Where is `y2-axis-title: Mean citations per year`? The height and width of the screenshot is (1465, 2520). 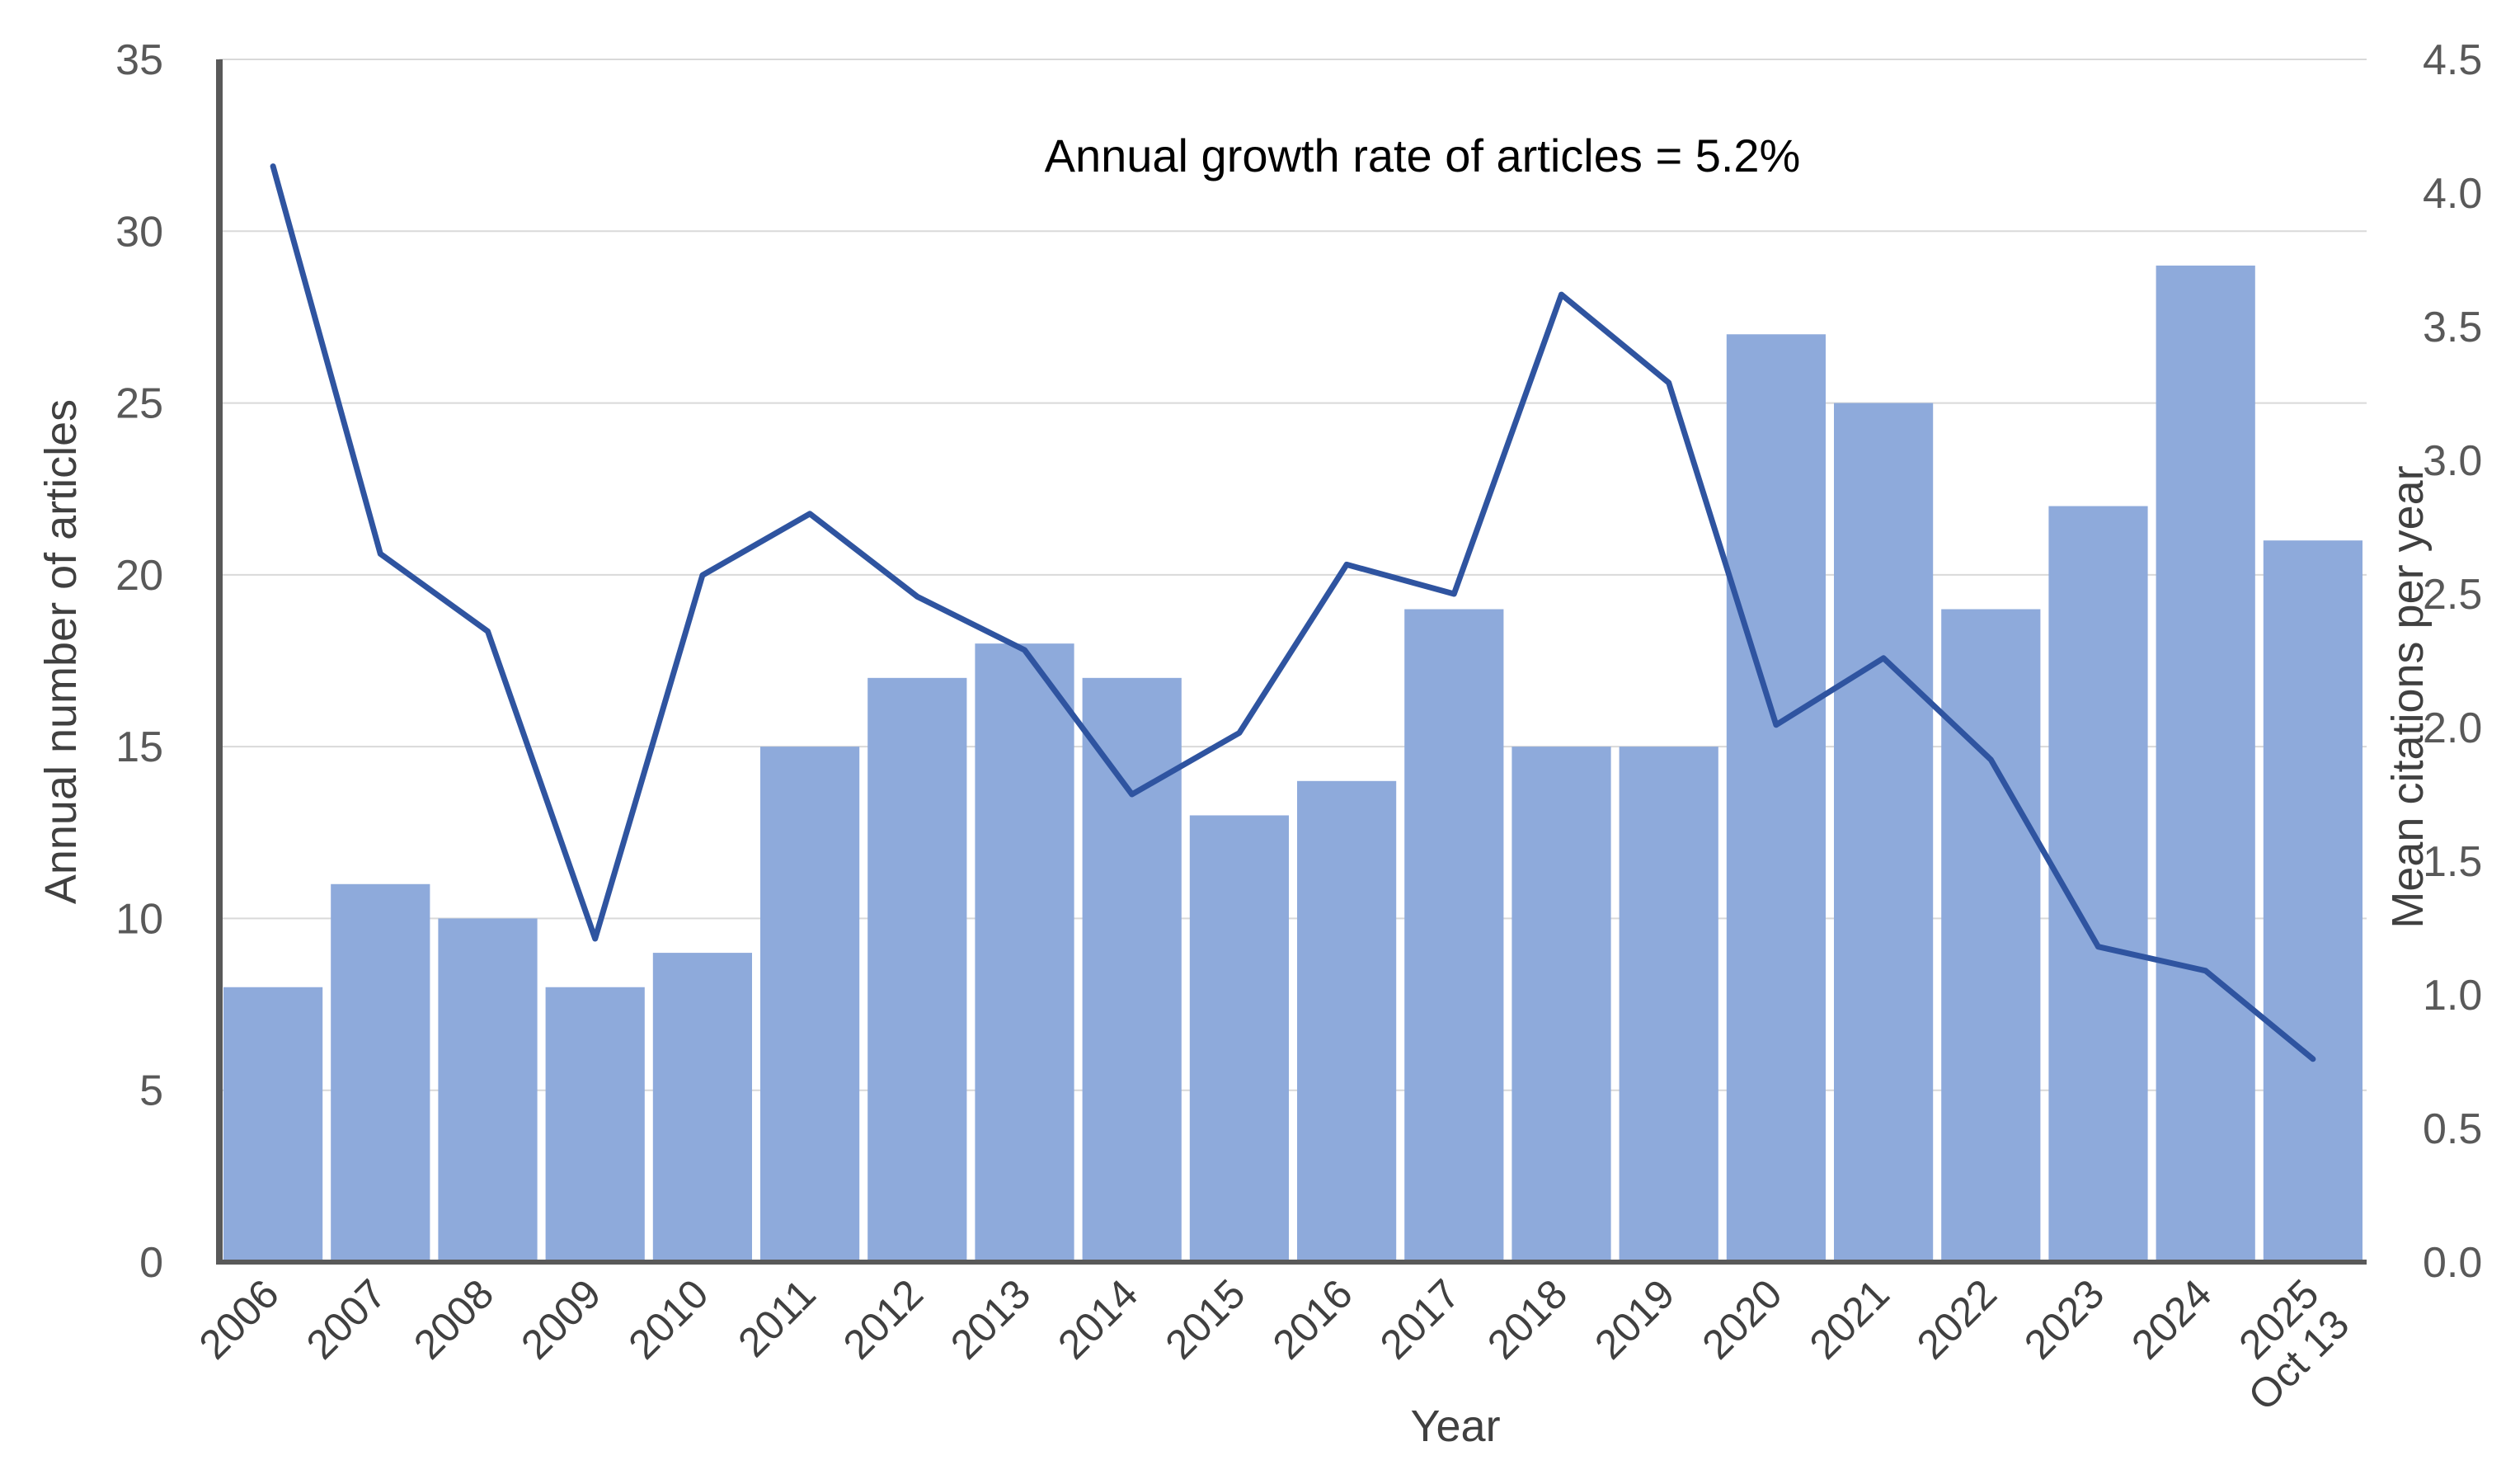 y2-axis-title: Mean citations per year is located at coordinates (2408, 697).